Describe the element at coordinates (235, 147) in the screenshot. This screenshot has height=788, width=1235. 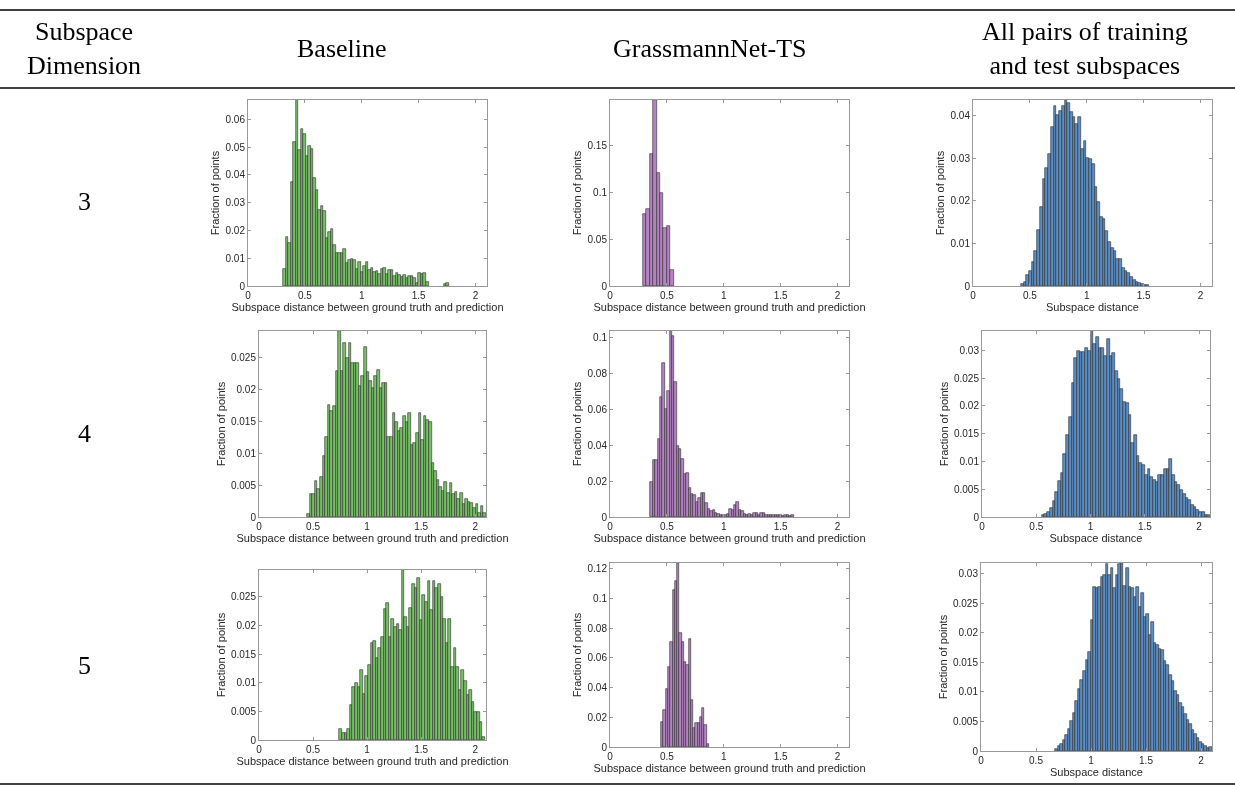
I see `y-tick-label: 0.05` at that location.